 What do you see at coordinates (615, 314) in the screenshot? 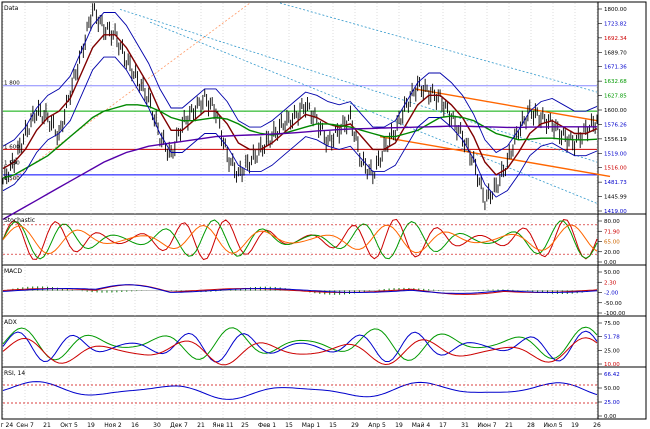
I see `right-tick-label: -100.00` at bounding box center [615, 314].